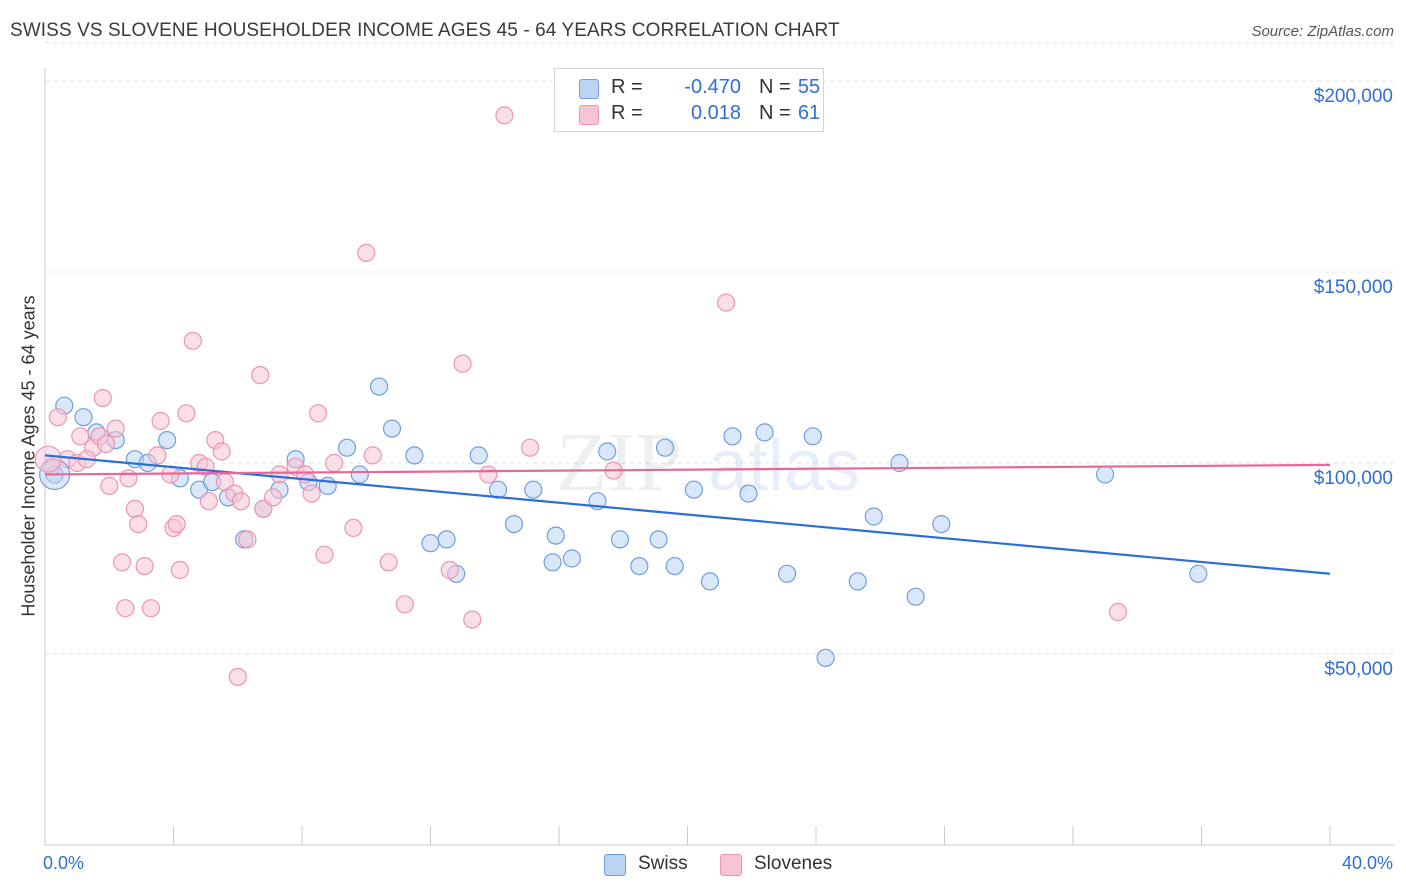  I want to click on y-tick-label: $100,000, so click(1353, 478).